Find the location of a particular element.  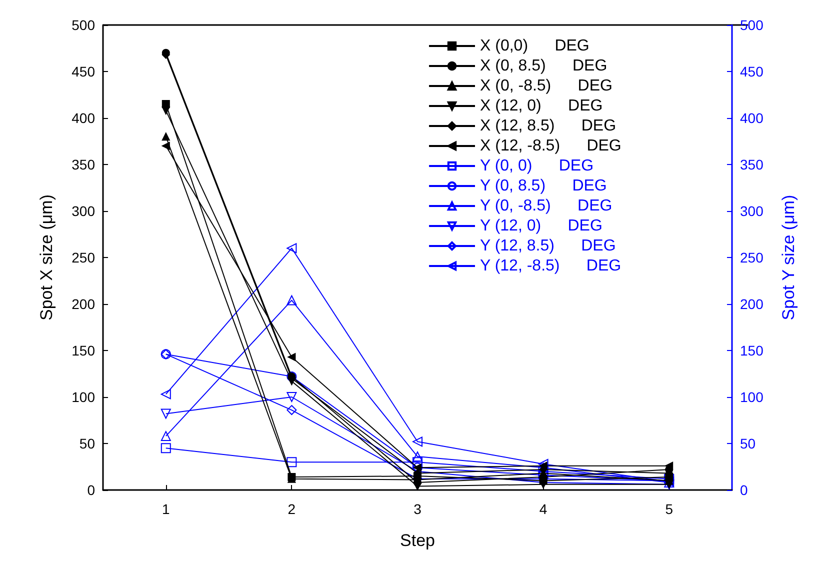

x-tick-label: 5 is located at coordinates (669, 509).